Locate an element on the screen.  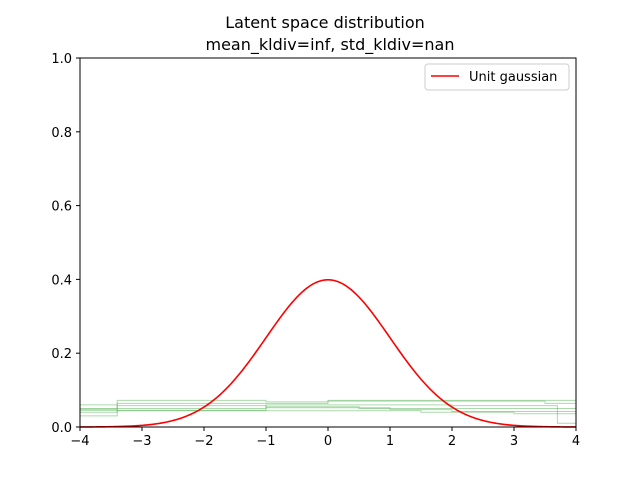
x-tick-label: 2 is located at coordinates (452, 441).